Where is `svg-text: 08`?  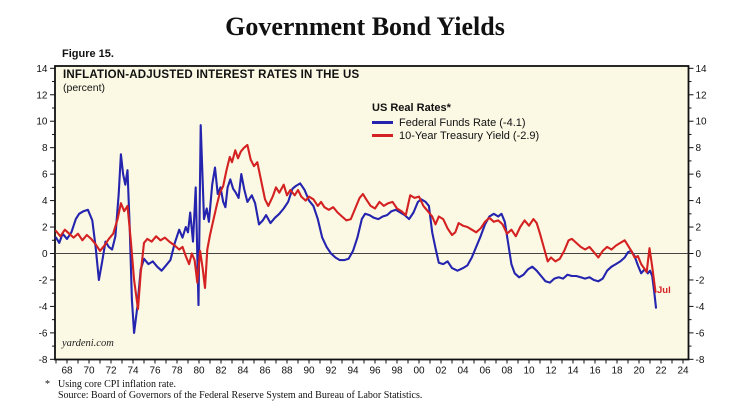 svg-text: 08 is located at coordinates (507, 371).